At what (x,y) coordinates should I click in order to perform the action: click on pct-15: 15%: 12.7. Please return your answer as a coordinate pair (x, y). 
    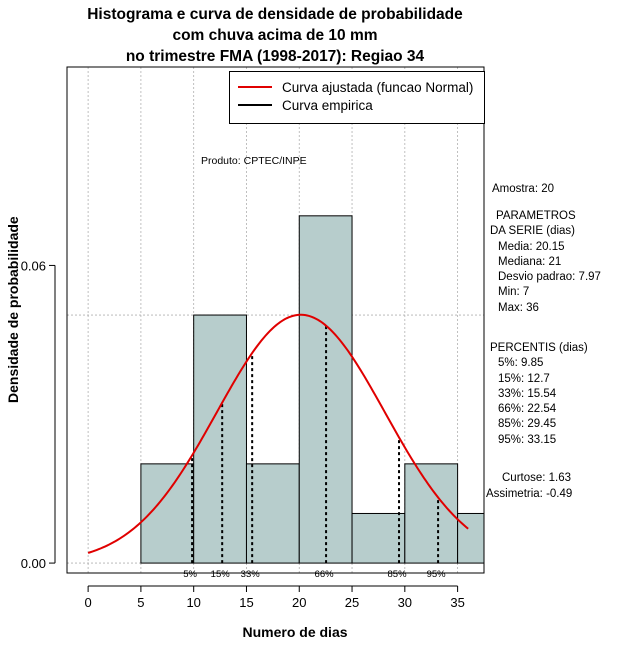
    Looking at the image, I should click on (524, 378).